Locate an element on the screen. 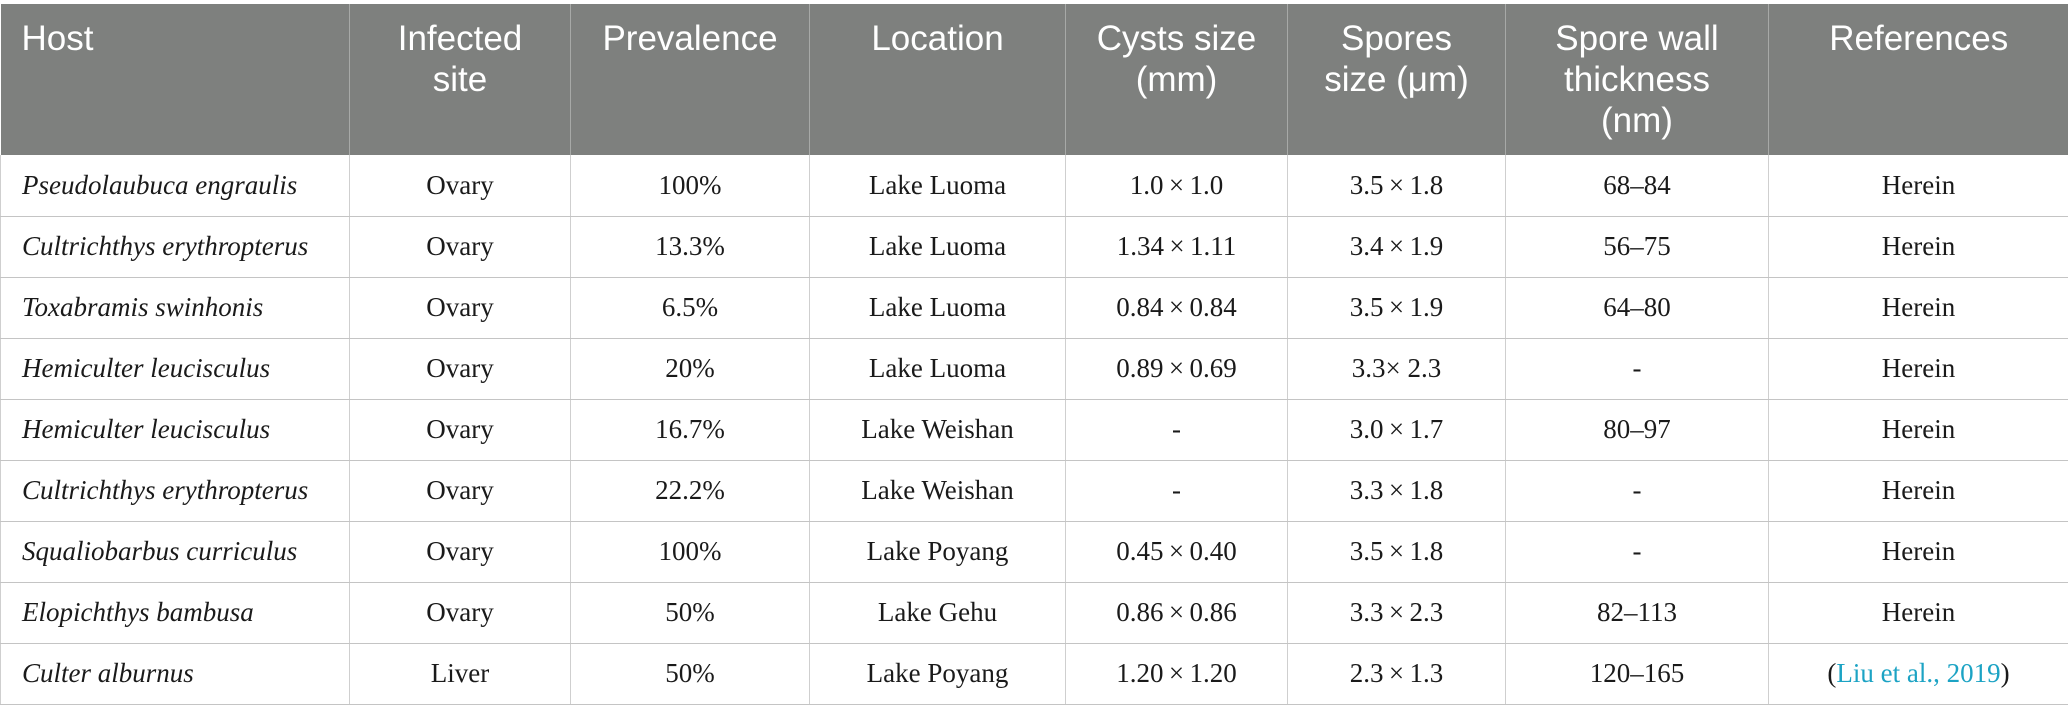 This screenshot has width=2068, height=724. cysts-size-cell: 1.20 × 1.20 is located at coordinates (1176, 674).